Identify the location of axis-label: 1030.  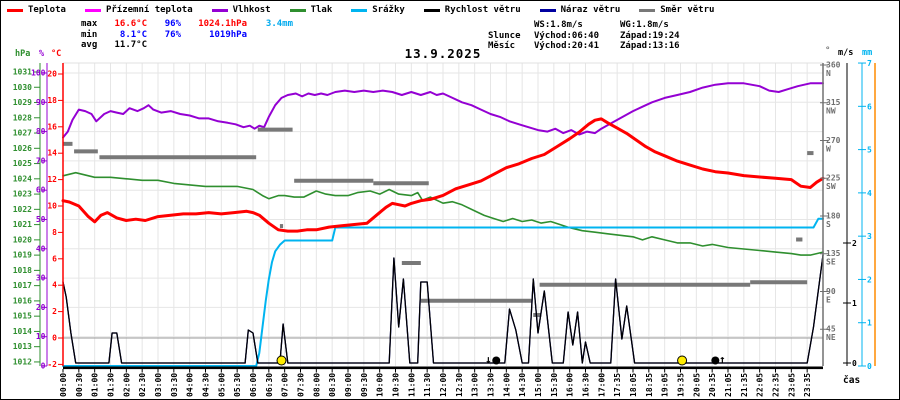
(22, 87).